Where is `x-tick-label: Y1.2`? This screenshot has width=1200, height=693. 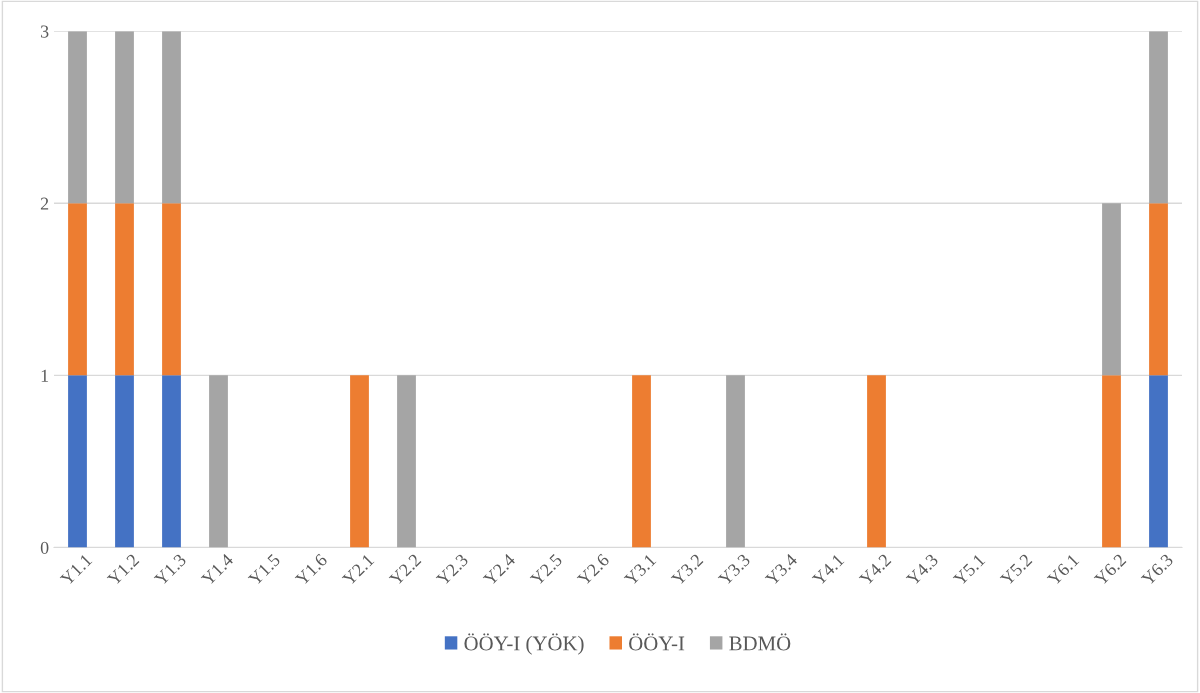
x-tick-label: Y1.2 is located at coordinates (123, 570).